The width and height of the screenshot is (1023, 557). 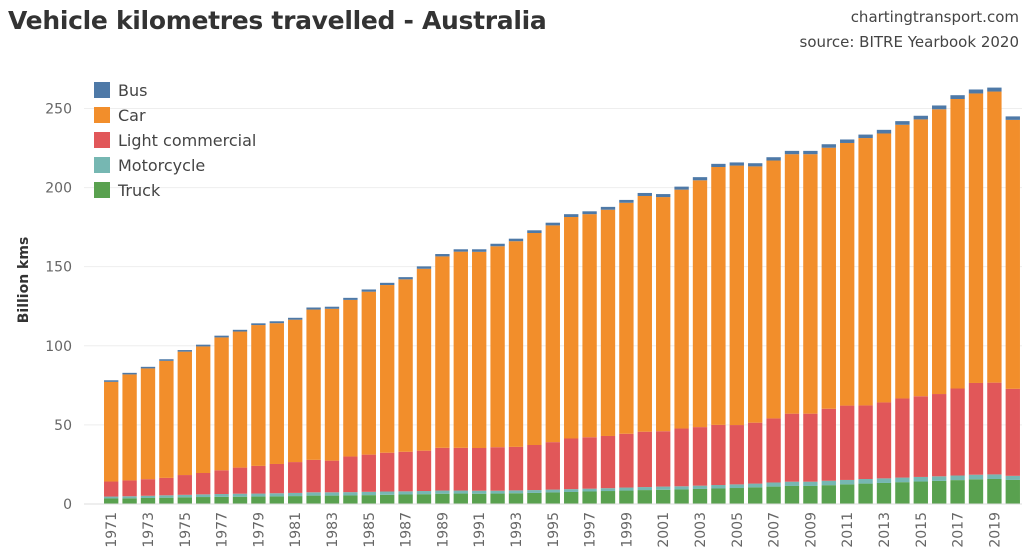 I want to click on bar-truck-1992, so click(x=497, y=498).